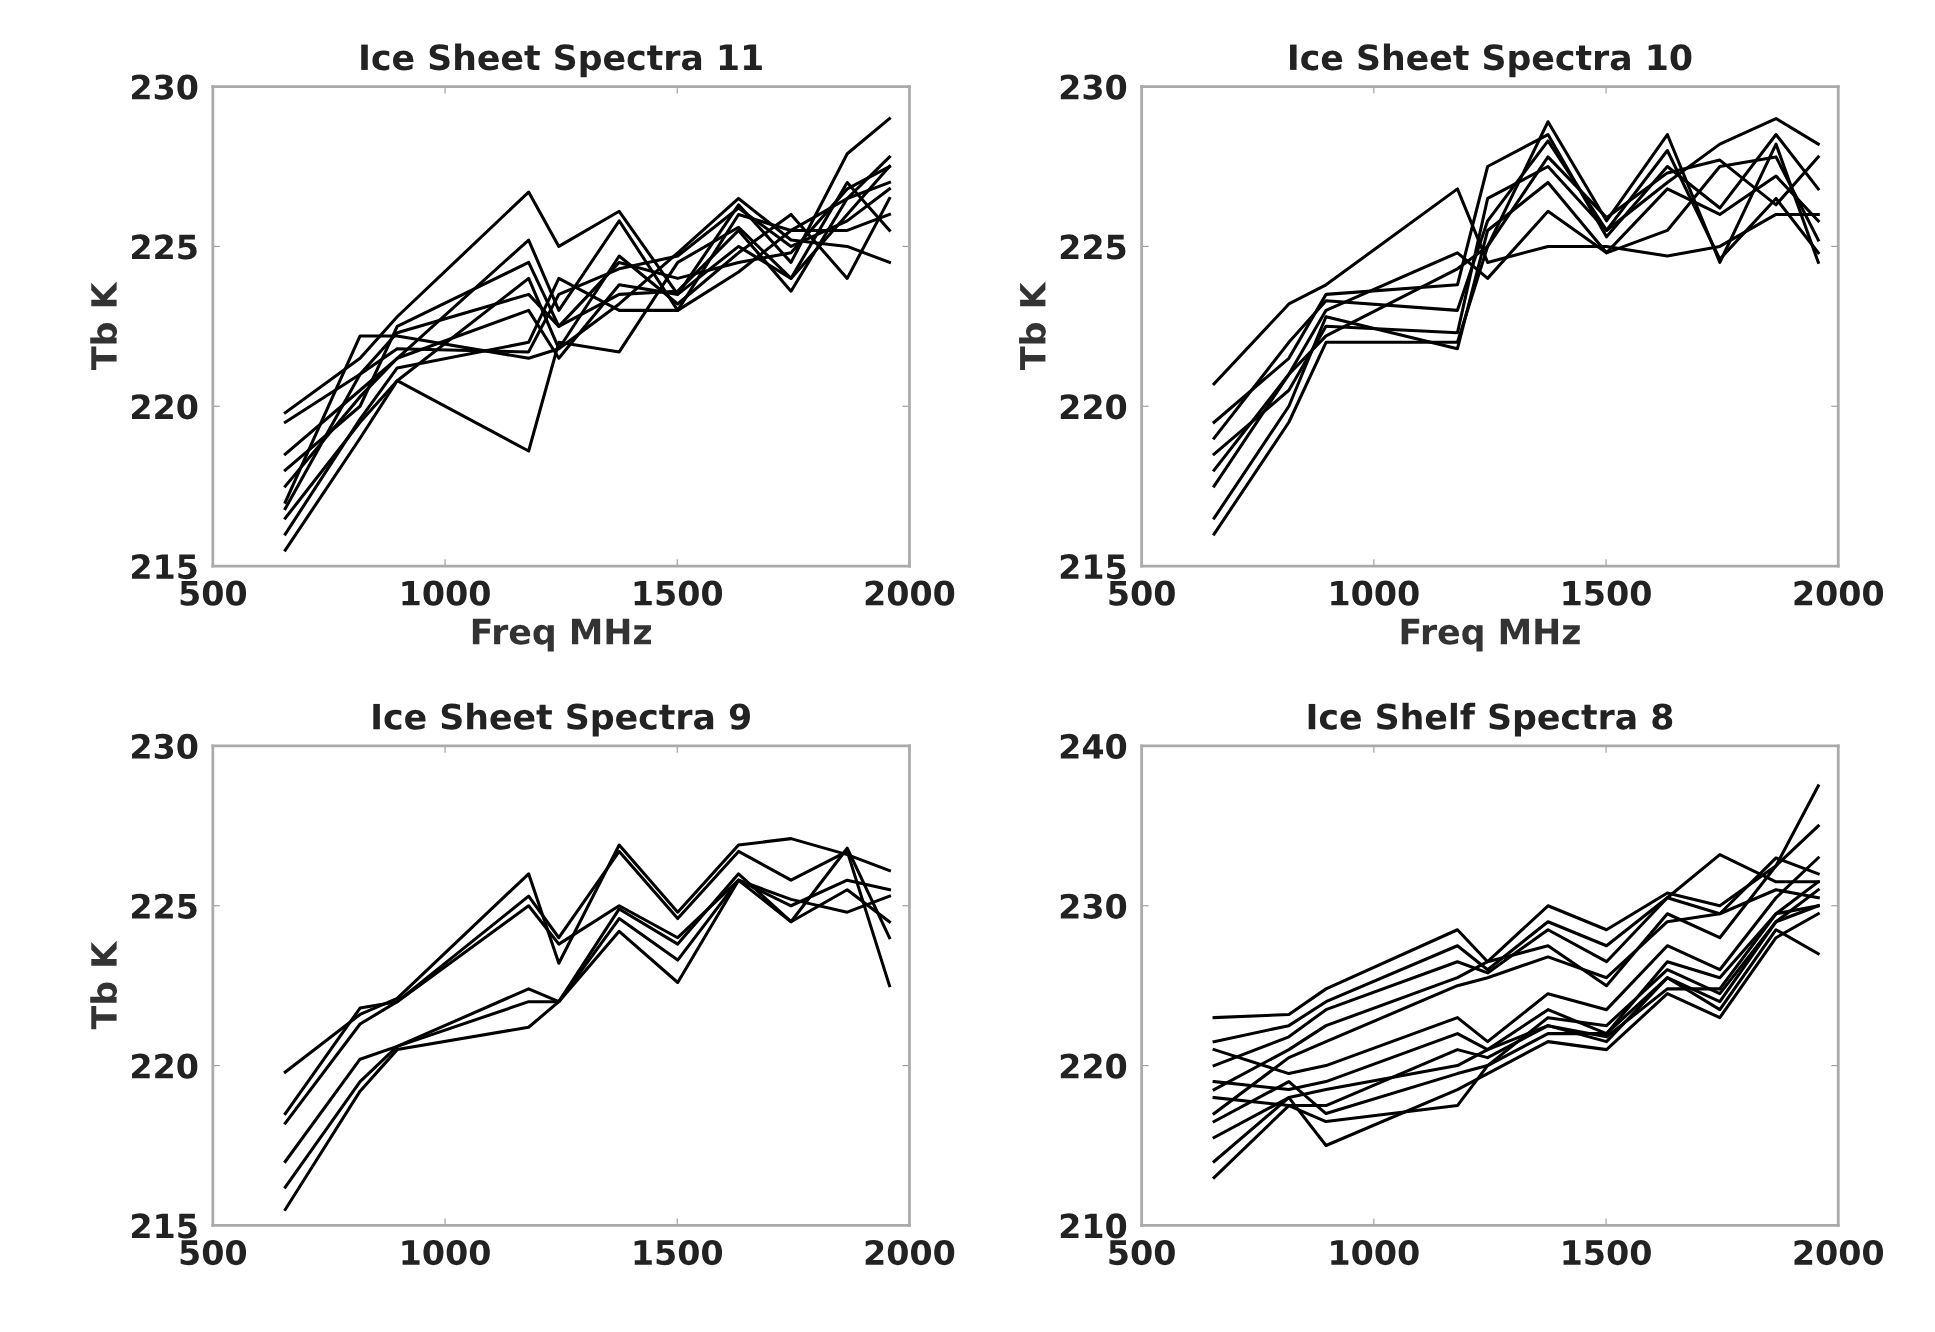 Image resolution: width=1935 pixels, height=1332 pixels. Describe the element at coordinates (561, 719) in the screenshot. I see `chart-title: Ice Sheet Spectra 9` at that location.